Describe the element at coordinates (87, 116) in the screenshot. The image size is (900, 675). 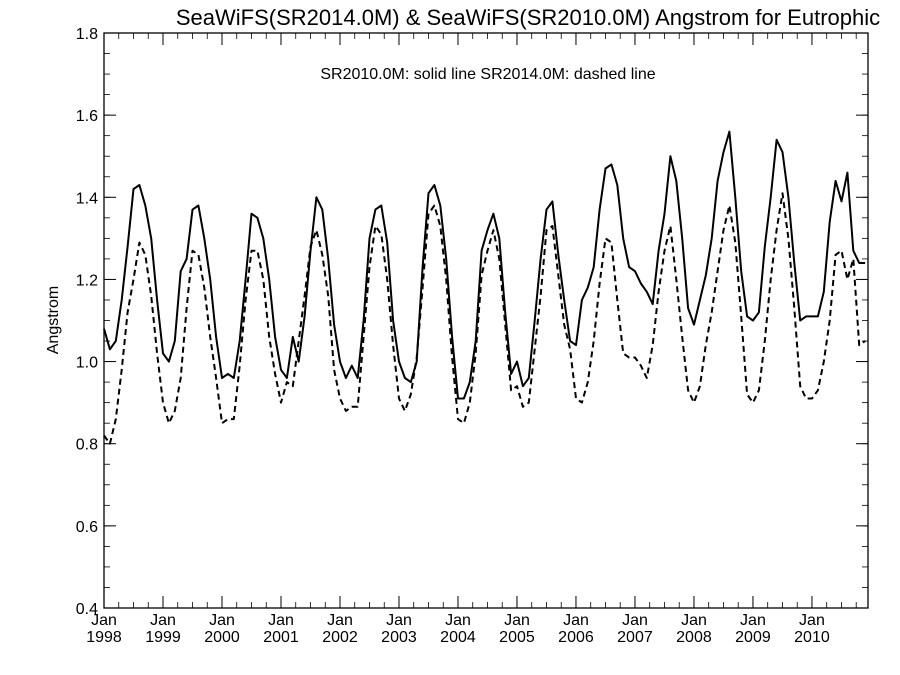
I see `y-tick-label: 1.6` at that location.